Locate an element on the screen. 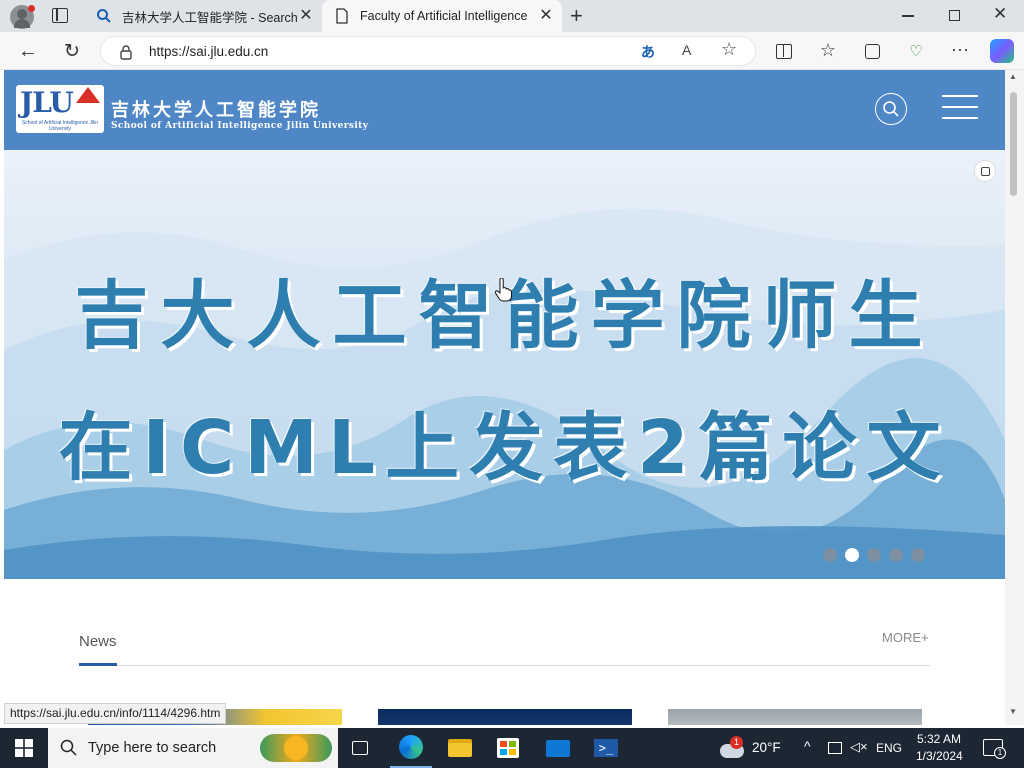 This screenshot has width=1024, height=768. show-hidden-icons-icon: ^ is located at coordinates (807, 746).